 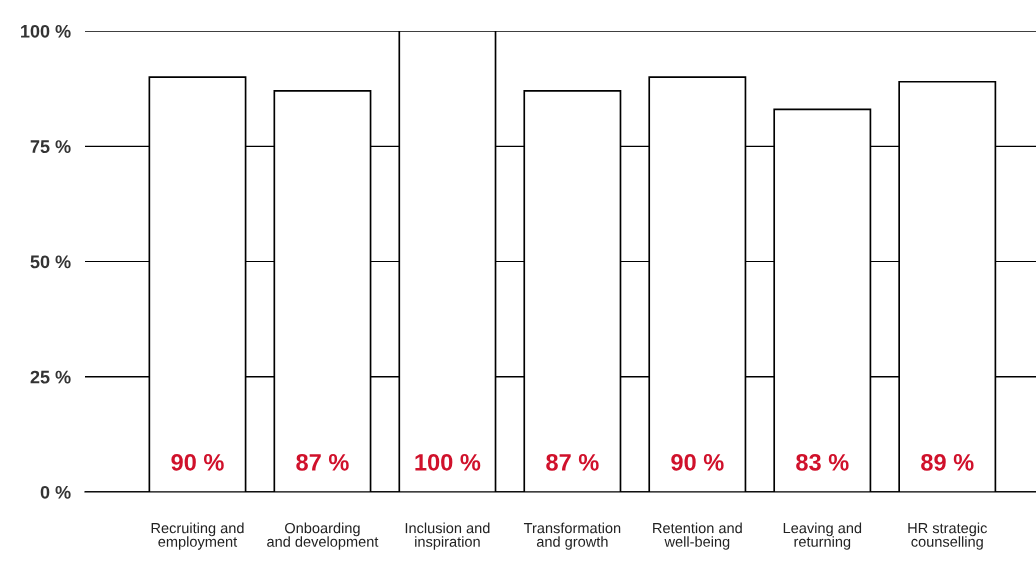 I want to click on data-label: 100 %, so click(x=448, y=462).